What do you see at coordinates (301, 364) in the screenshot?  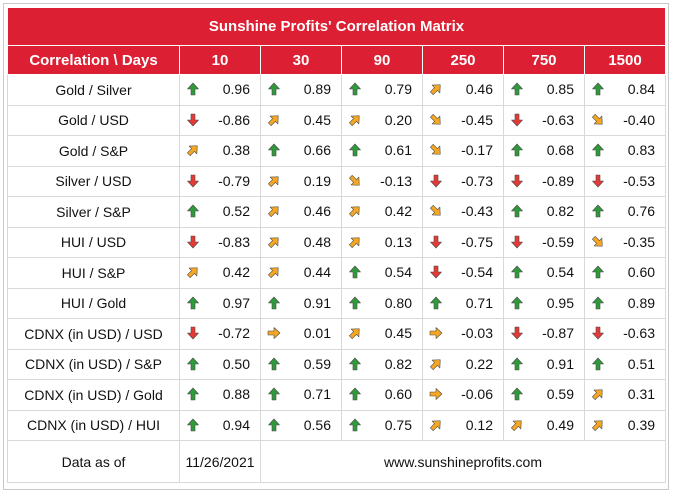 I see `correlation-cell: 0.59` at bounding box center [301, 364].